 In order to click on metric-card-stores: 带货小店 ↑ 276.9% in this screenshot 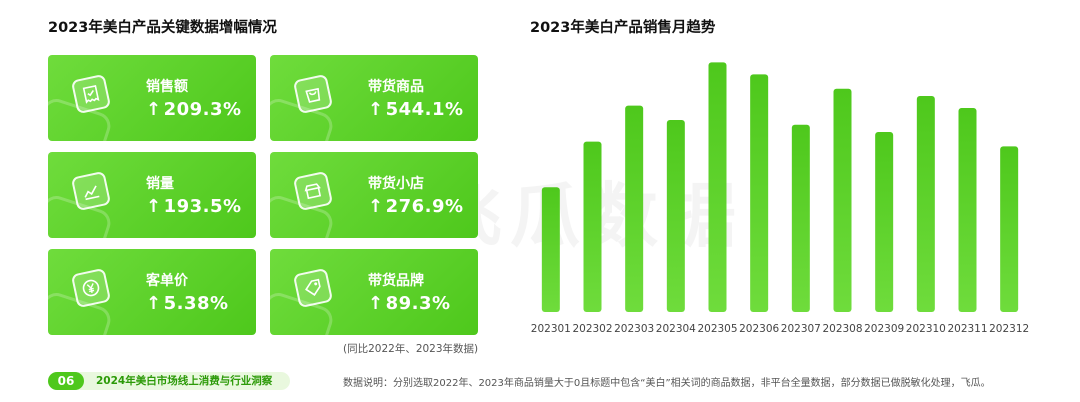, I will do `click(374, 195)`.